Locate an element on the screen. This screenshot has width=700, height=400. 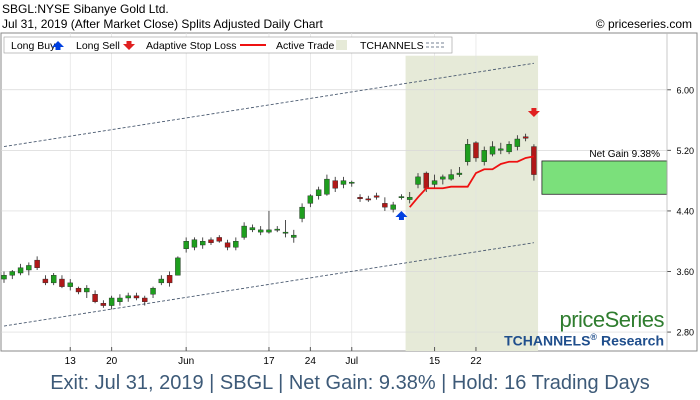
chart-title: SBGL:NYSE Sibanye Gold Ltd. is located at coordinates (85, 9).